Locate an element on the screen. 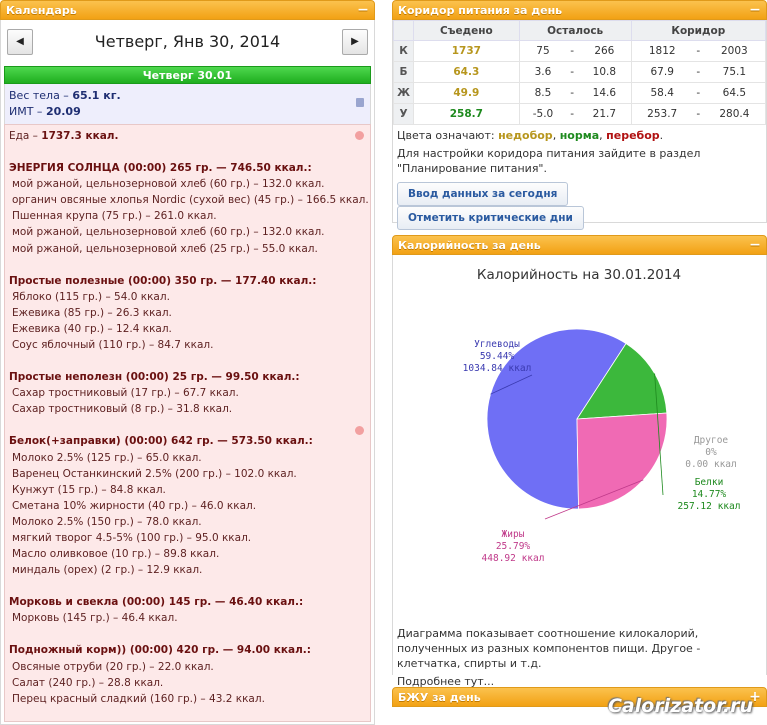  left-max: 10.8 is located at coordinates (605, 72).